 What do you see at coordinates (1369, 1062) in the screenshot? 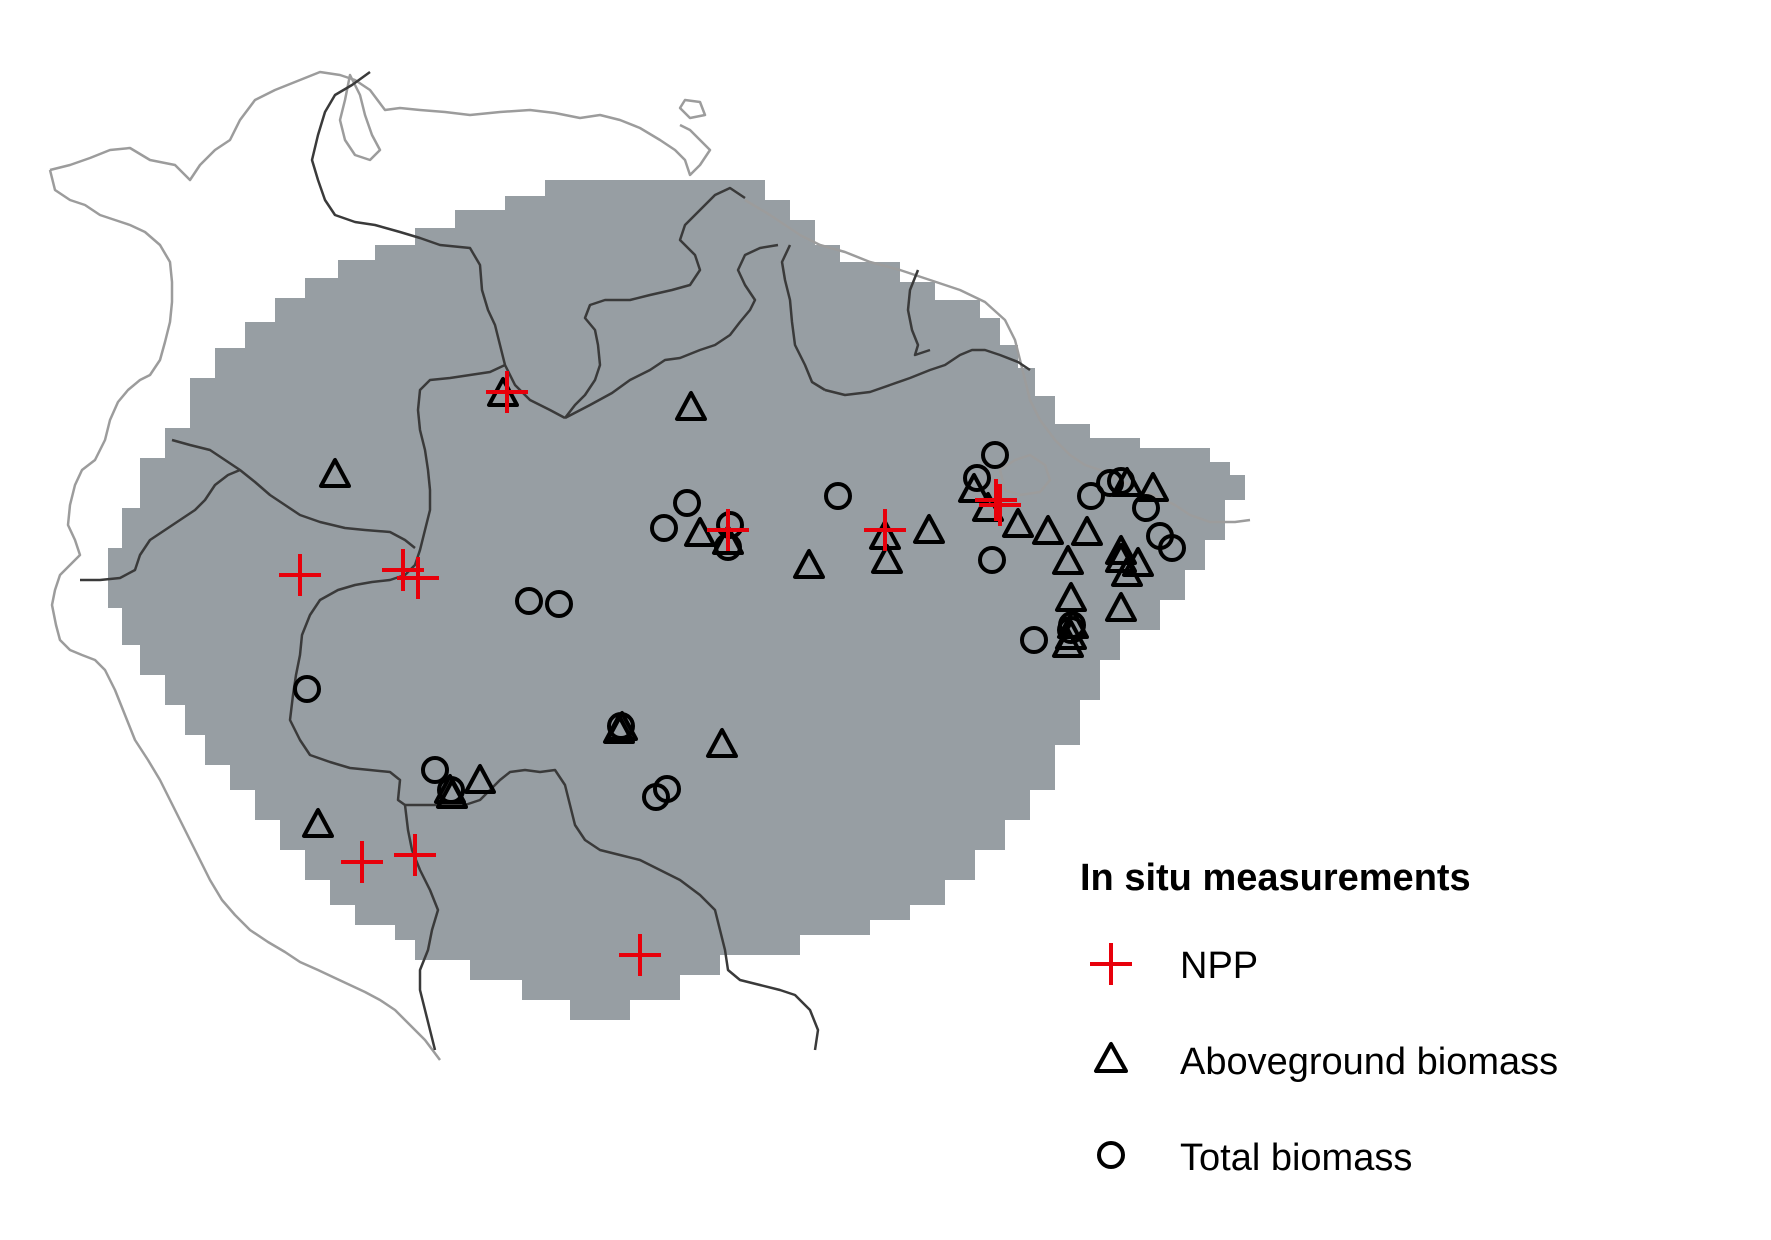
I see `legend-label-aboveground-biomass: Aboveground biomass` at bounding box center [1369, 1062].